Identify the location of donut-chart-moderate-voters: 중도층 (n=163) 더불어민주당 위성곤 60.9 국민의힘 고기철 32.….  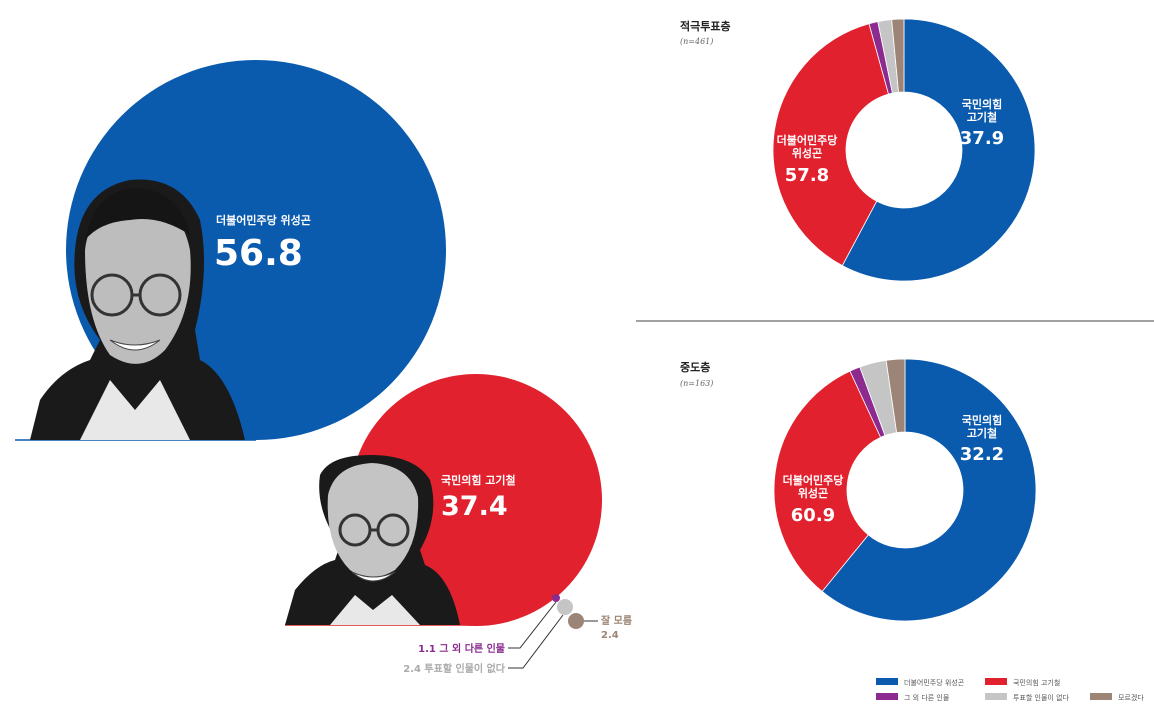
(858, 490).